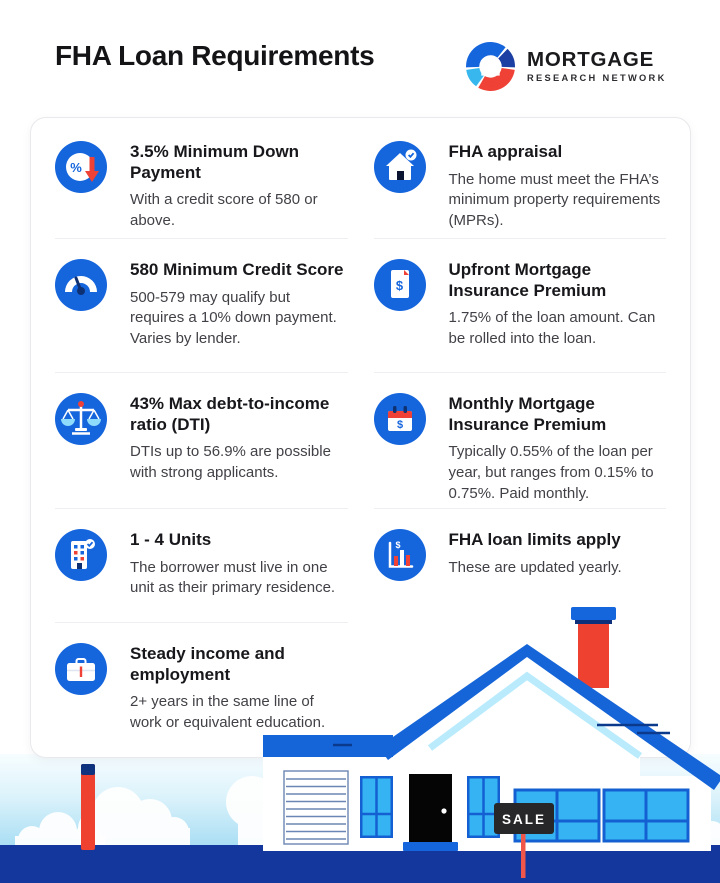  I want to click on calendar-dollar-icon: $, so click(399, 419).